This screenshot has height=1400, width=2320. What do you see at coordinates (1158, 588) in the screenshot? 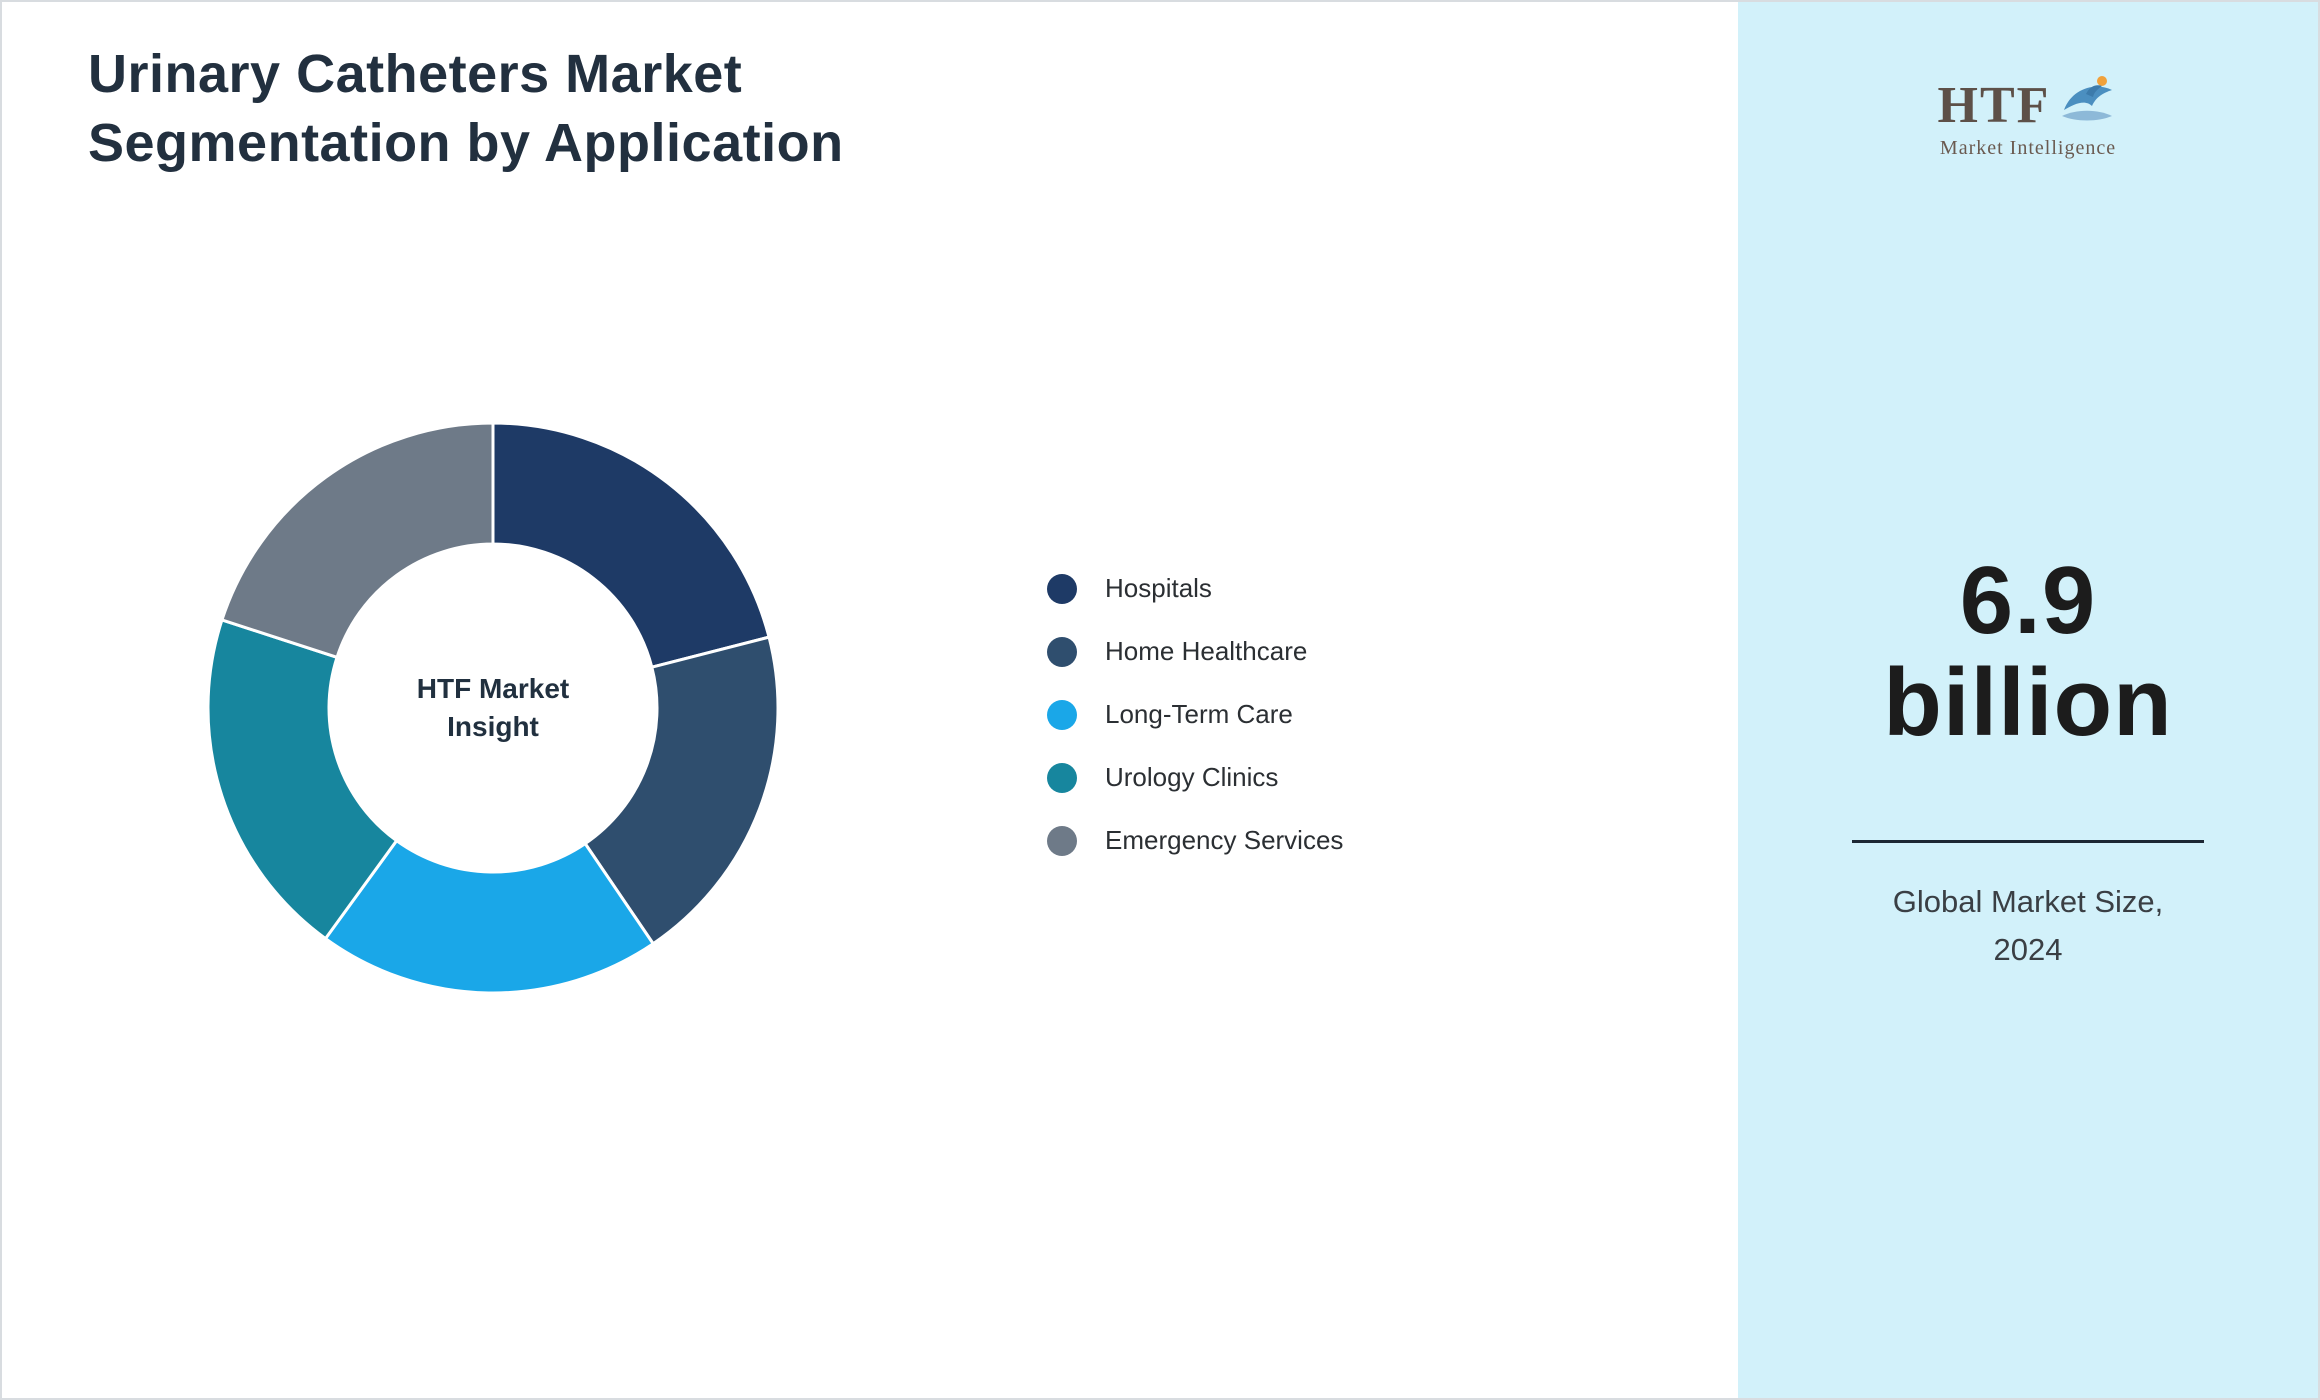
I see `legend-label: Hospitals` at bounding box center [1158, 588].